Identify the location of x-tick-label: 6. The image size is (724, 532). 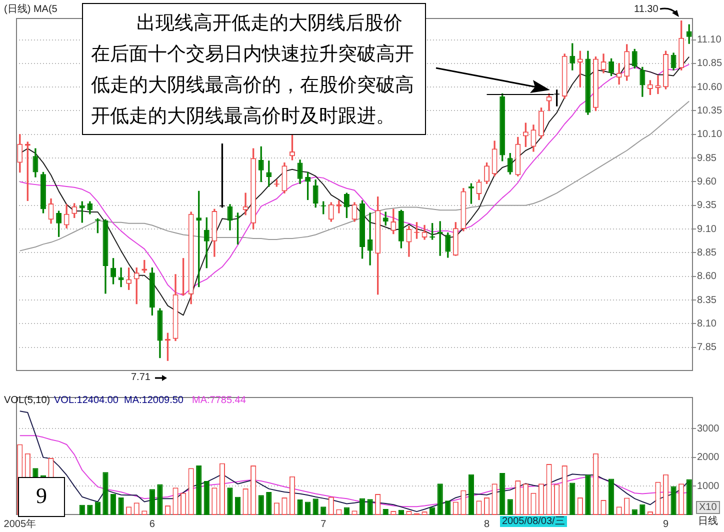
(152, 524).